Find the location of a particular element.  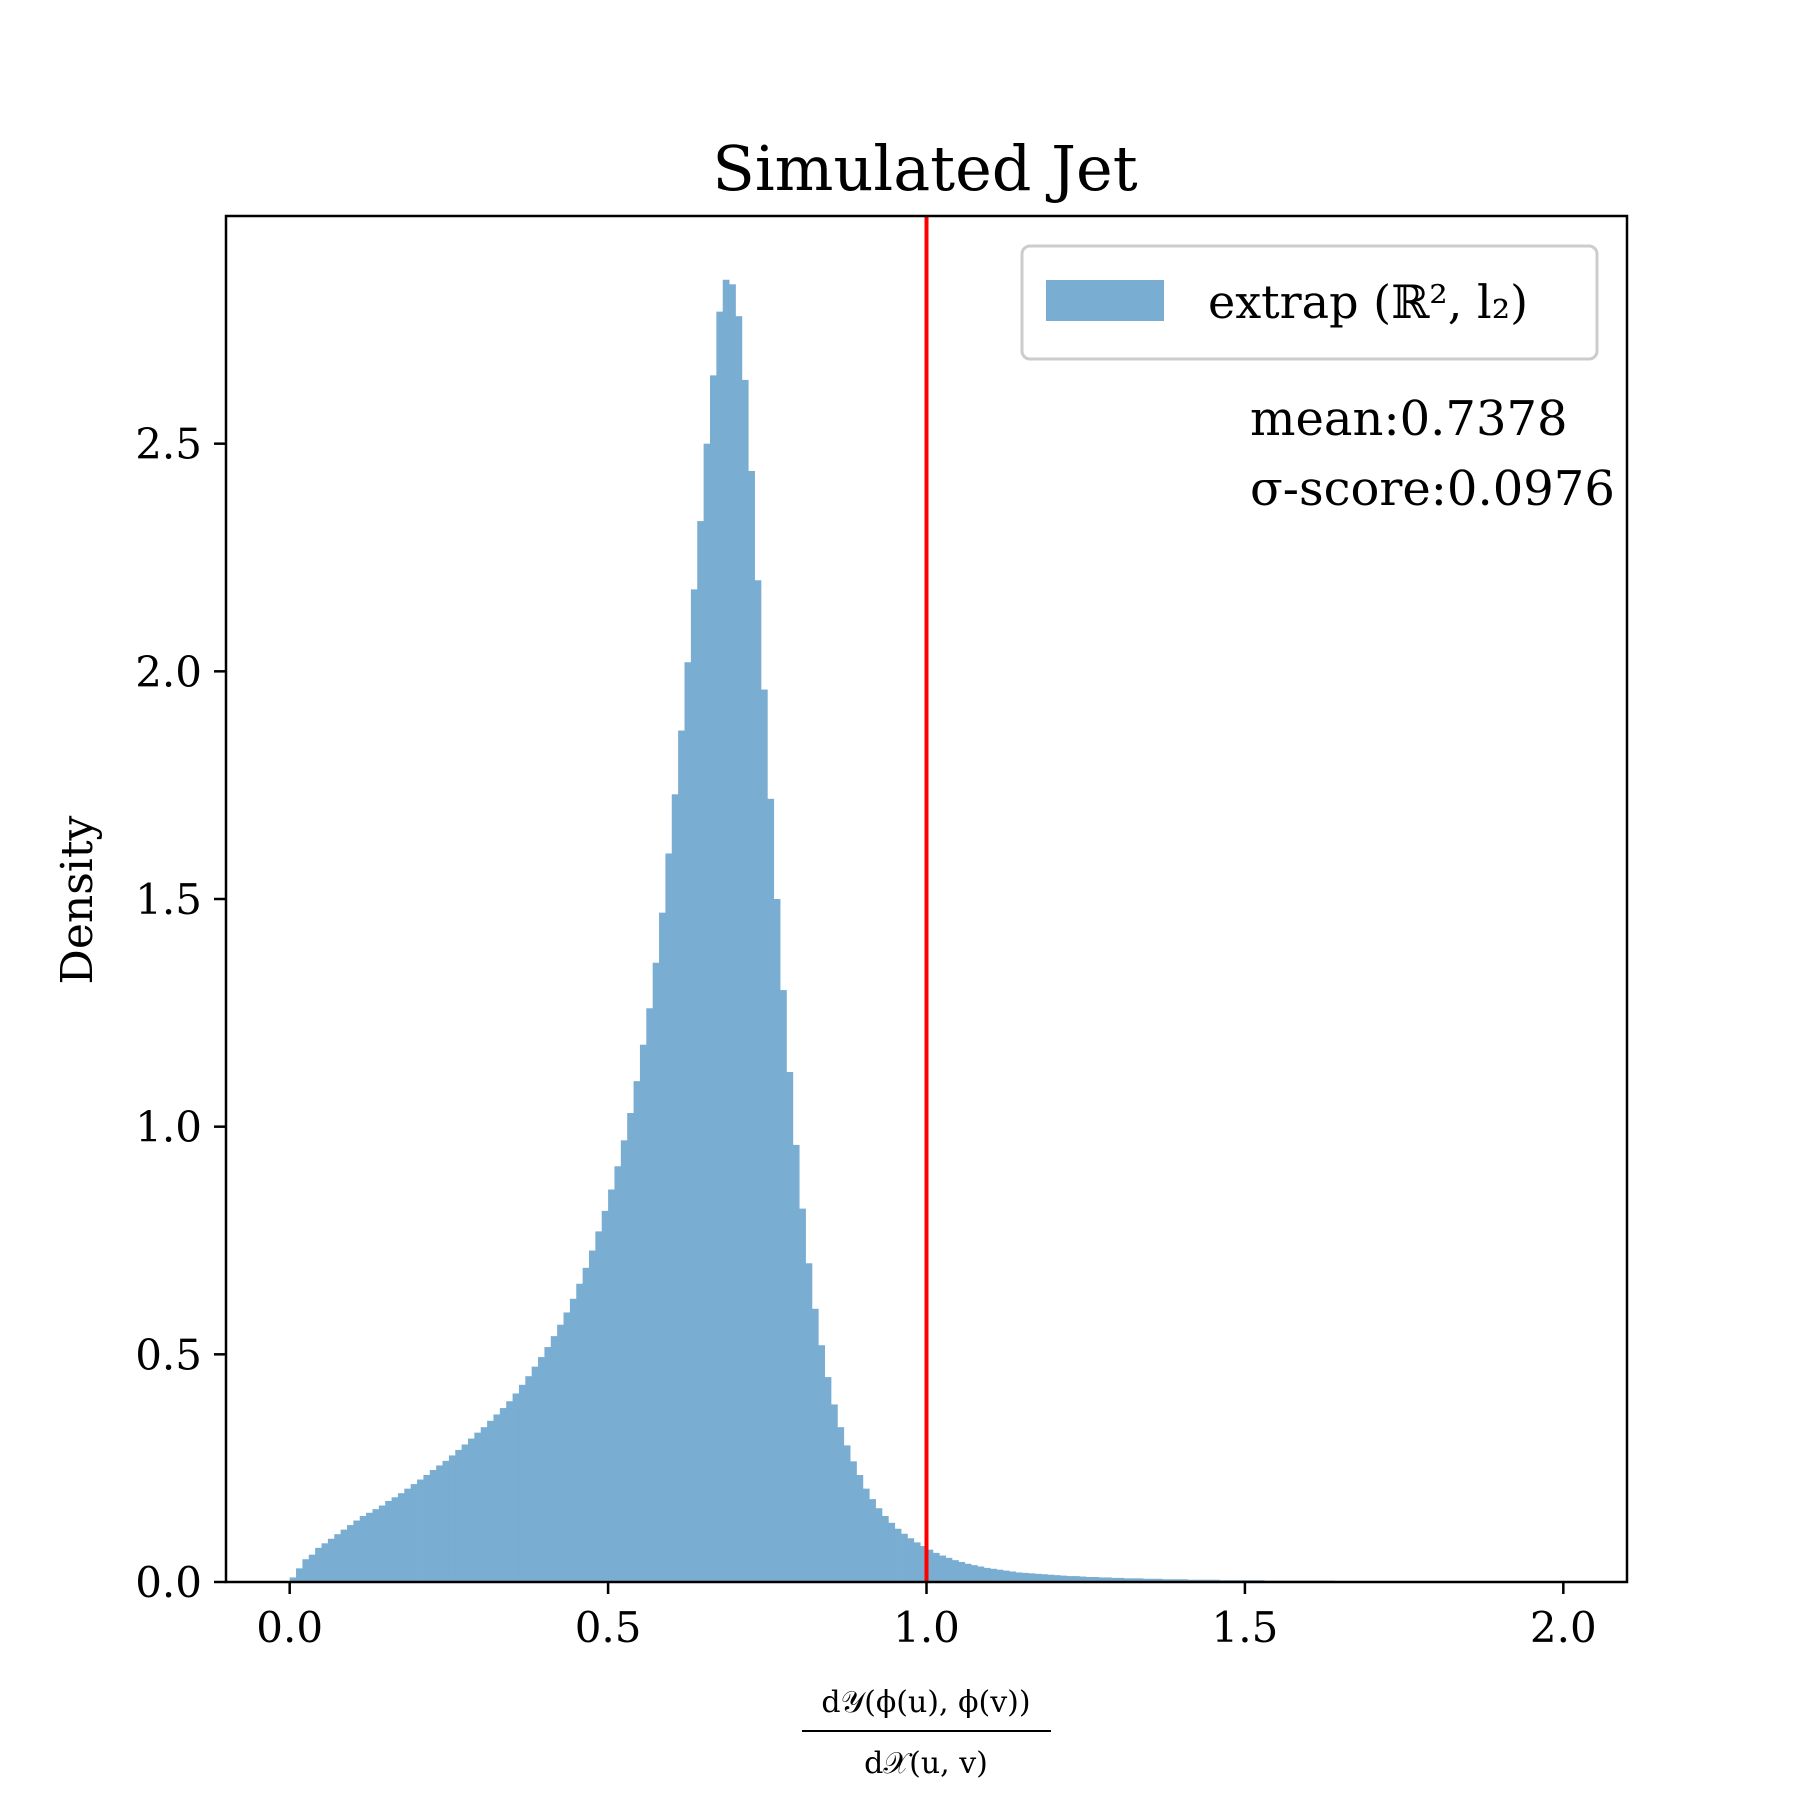

legend: extrap (ℝ², l₂) is located at coordinates (1309, 302).